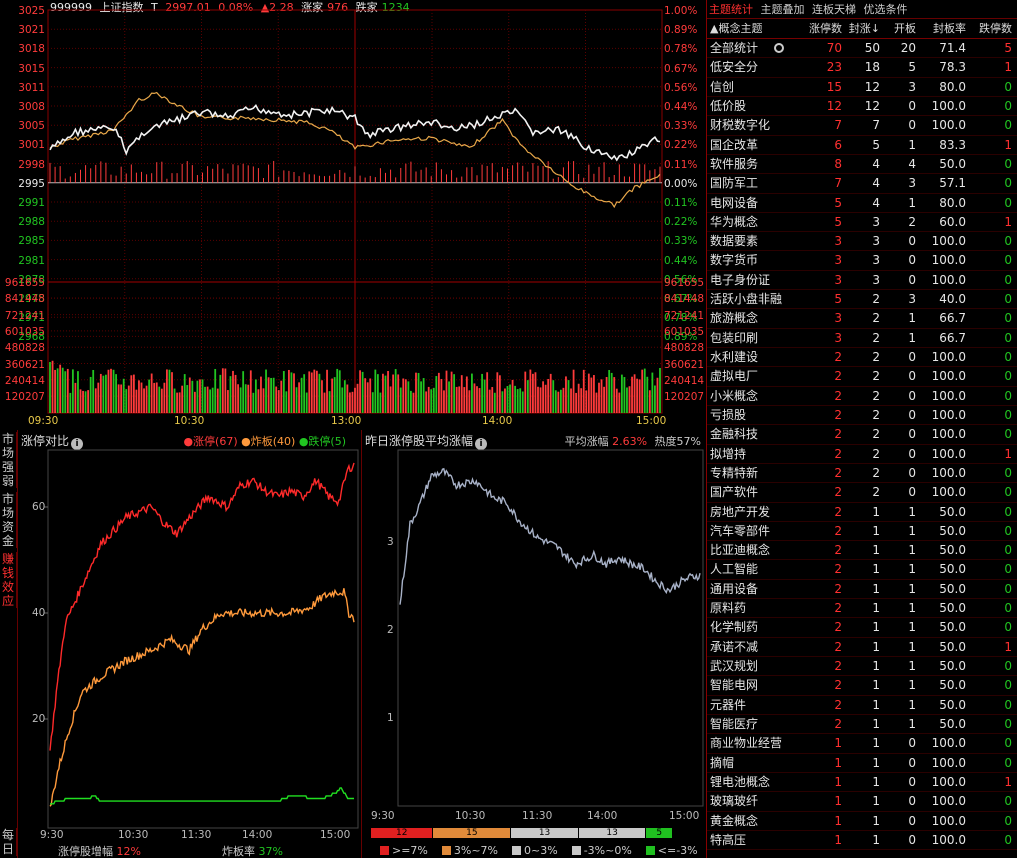  Describe the element at coordinates (734, 221) in the screenshot. I see `theme-name: 华为概念` at that location.